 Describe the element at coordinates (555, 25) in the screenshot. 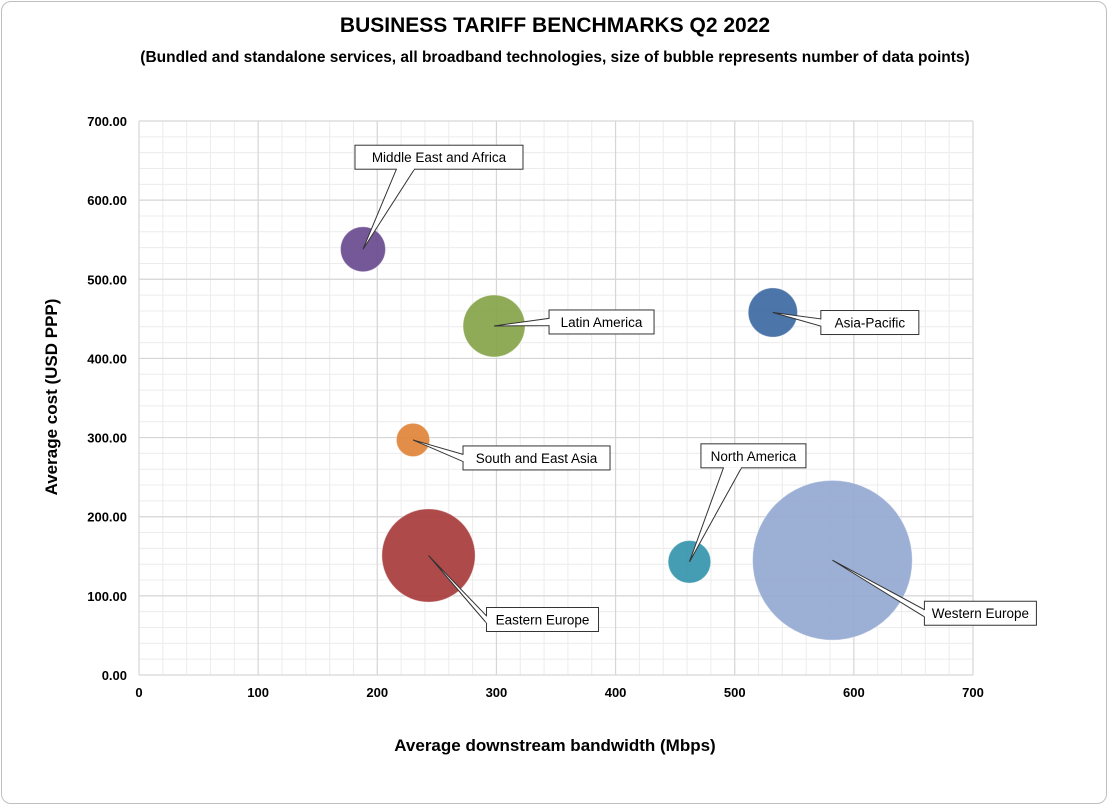

I see `chart-title: BUSINESS TARIFF BENCHMARKS Q2 2022` at that location.